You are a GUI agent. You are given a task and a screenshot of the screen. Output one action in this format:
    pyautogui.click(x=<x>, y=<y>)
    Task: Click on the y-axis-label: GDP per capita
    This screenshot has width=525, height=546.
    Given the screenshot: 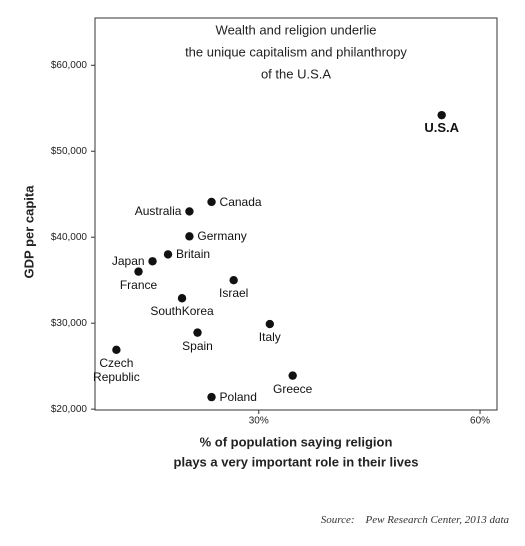 What is the action you would take?
    pyautogui.click(x=28, y=232)
    